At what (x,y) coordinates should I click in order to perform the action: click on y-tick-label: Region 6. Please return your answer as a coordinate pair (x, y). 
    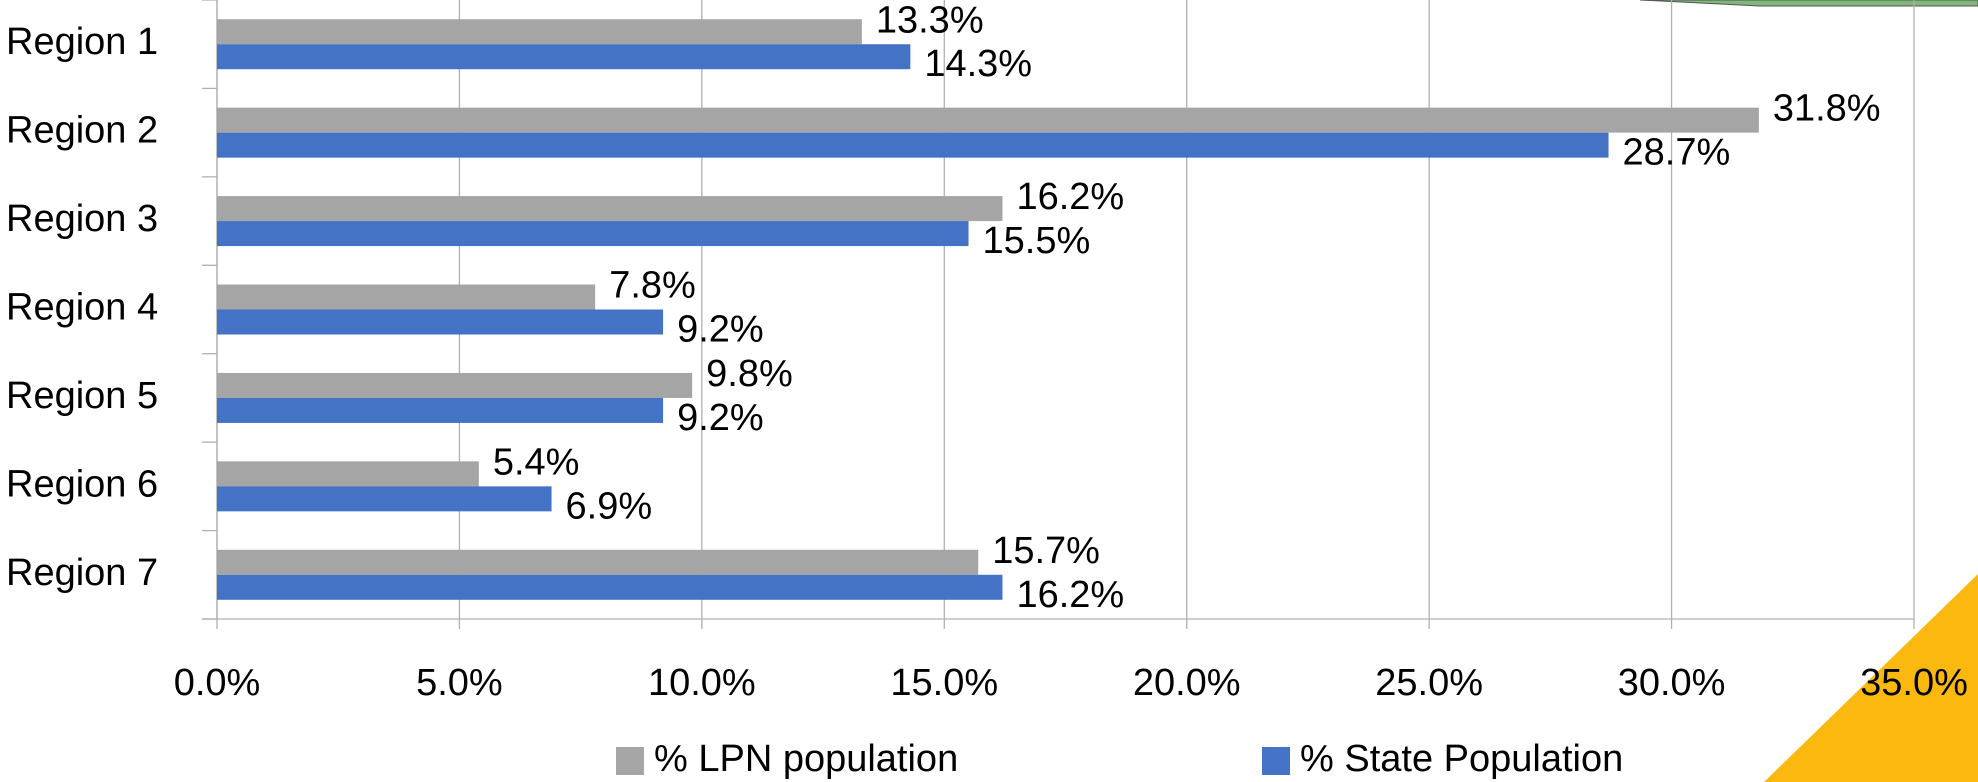
    Looking at the image, I should click on (82, 484).